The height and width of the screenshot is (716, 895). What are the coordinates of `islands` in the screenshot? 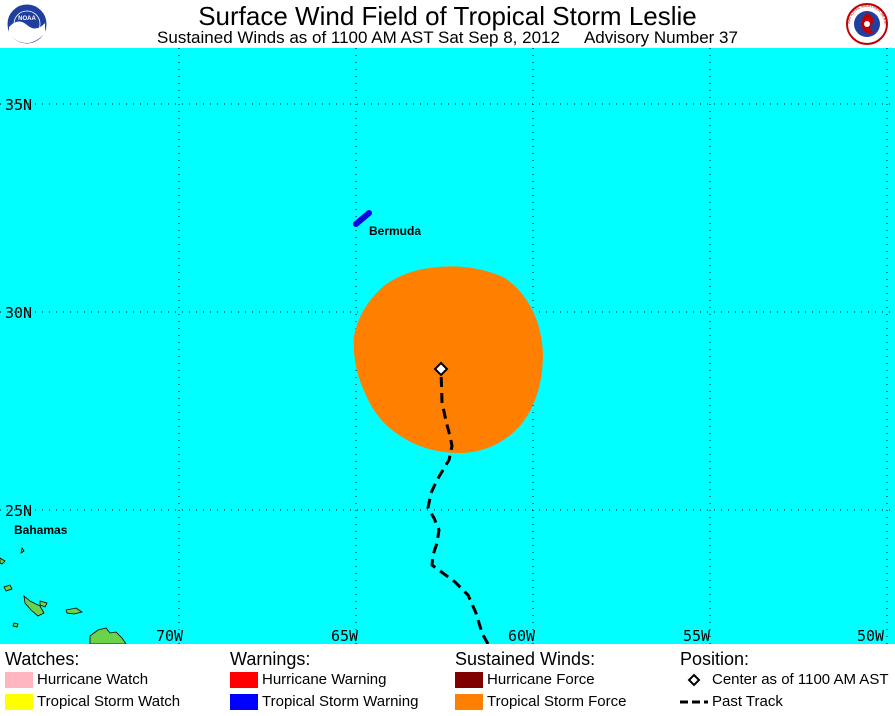 It's located at (63, 595).